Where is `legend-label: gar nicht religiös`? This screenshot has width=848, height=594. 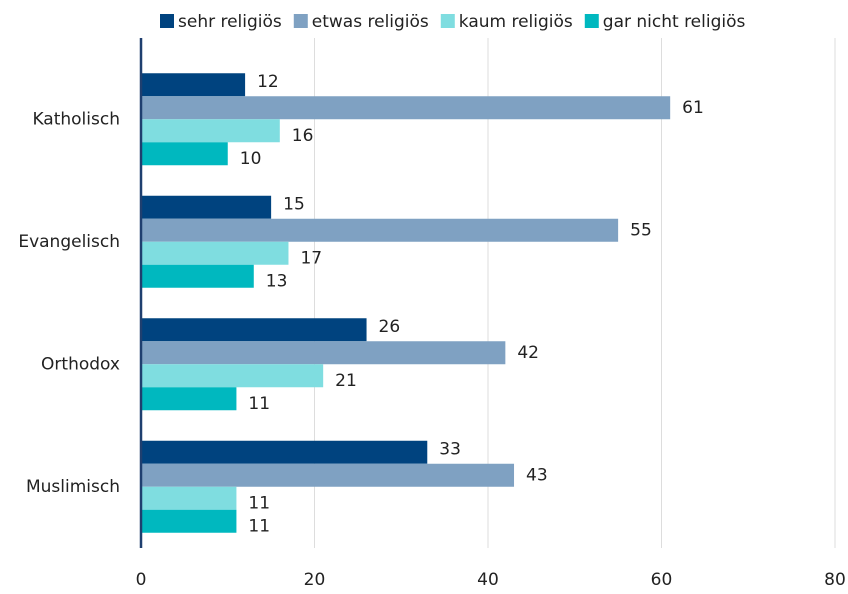
legend-label: gar nicht religiös is located at coordinates (674, 22).